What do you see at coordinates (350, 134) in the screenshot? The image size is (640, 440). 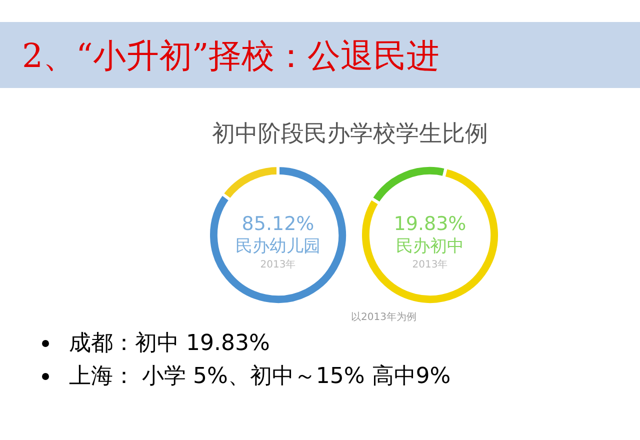 I see `chart-subtitle: 初中阶段民办学校学生比例` at bounding box center [350, 134].